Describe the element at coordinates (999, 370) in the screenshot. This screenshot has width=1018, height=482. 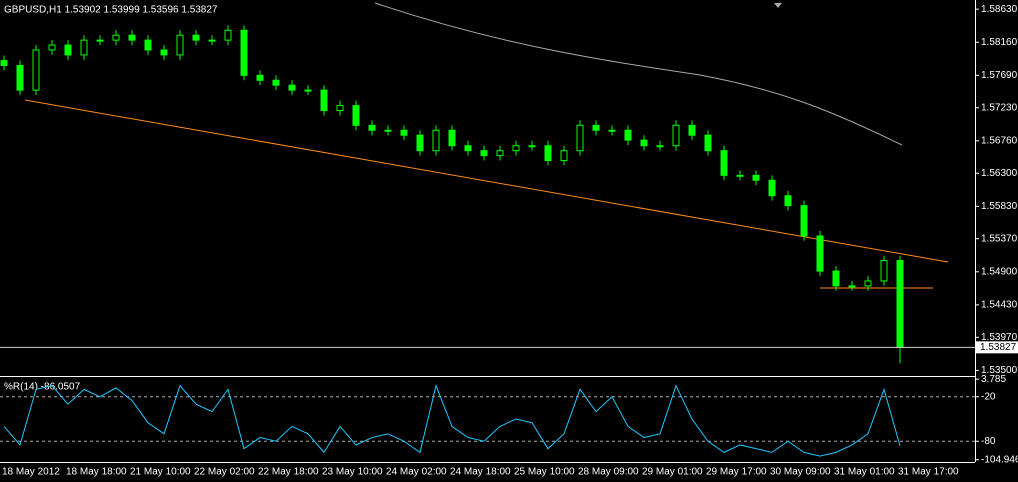
I see `y-tick-label: 1.53500` at that location.